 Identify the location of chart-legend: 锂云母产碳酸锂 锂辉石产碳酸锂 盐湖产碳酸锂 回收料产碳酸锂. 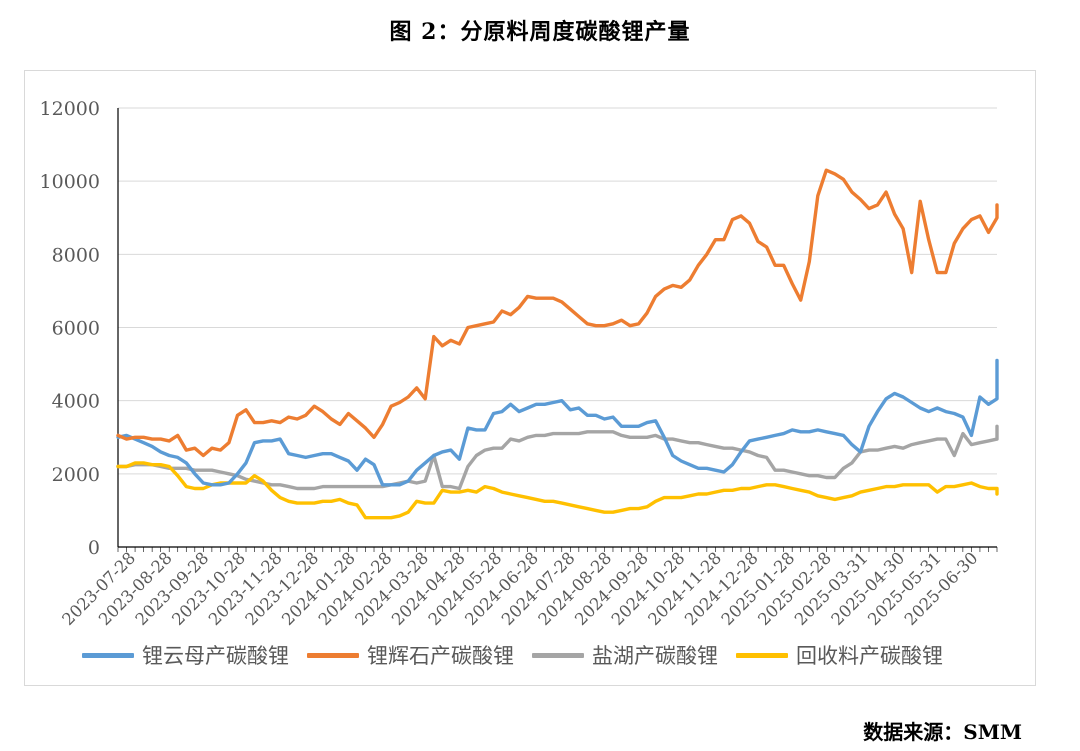
(521, 655).